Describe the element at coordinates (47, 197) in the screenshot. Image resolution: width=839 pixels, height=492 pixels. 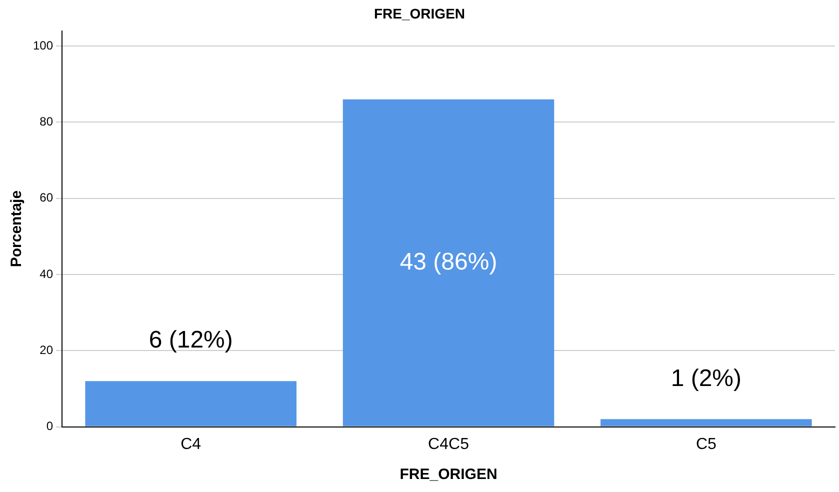
I see `y-tick-label: 60` at that location.